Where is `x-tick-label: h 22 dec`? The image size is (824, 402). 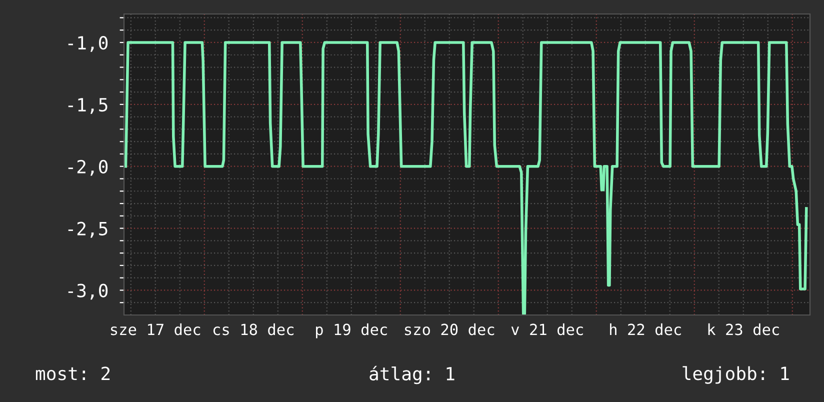 x-tick-label: h 22 dec is located at coordinates (645, 329).